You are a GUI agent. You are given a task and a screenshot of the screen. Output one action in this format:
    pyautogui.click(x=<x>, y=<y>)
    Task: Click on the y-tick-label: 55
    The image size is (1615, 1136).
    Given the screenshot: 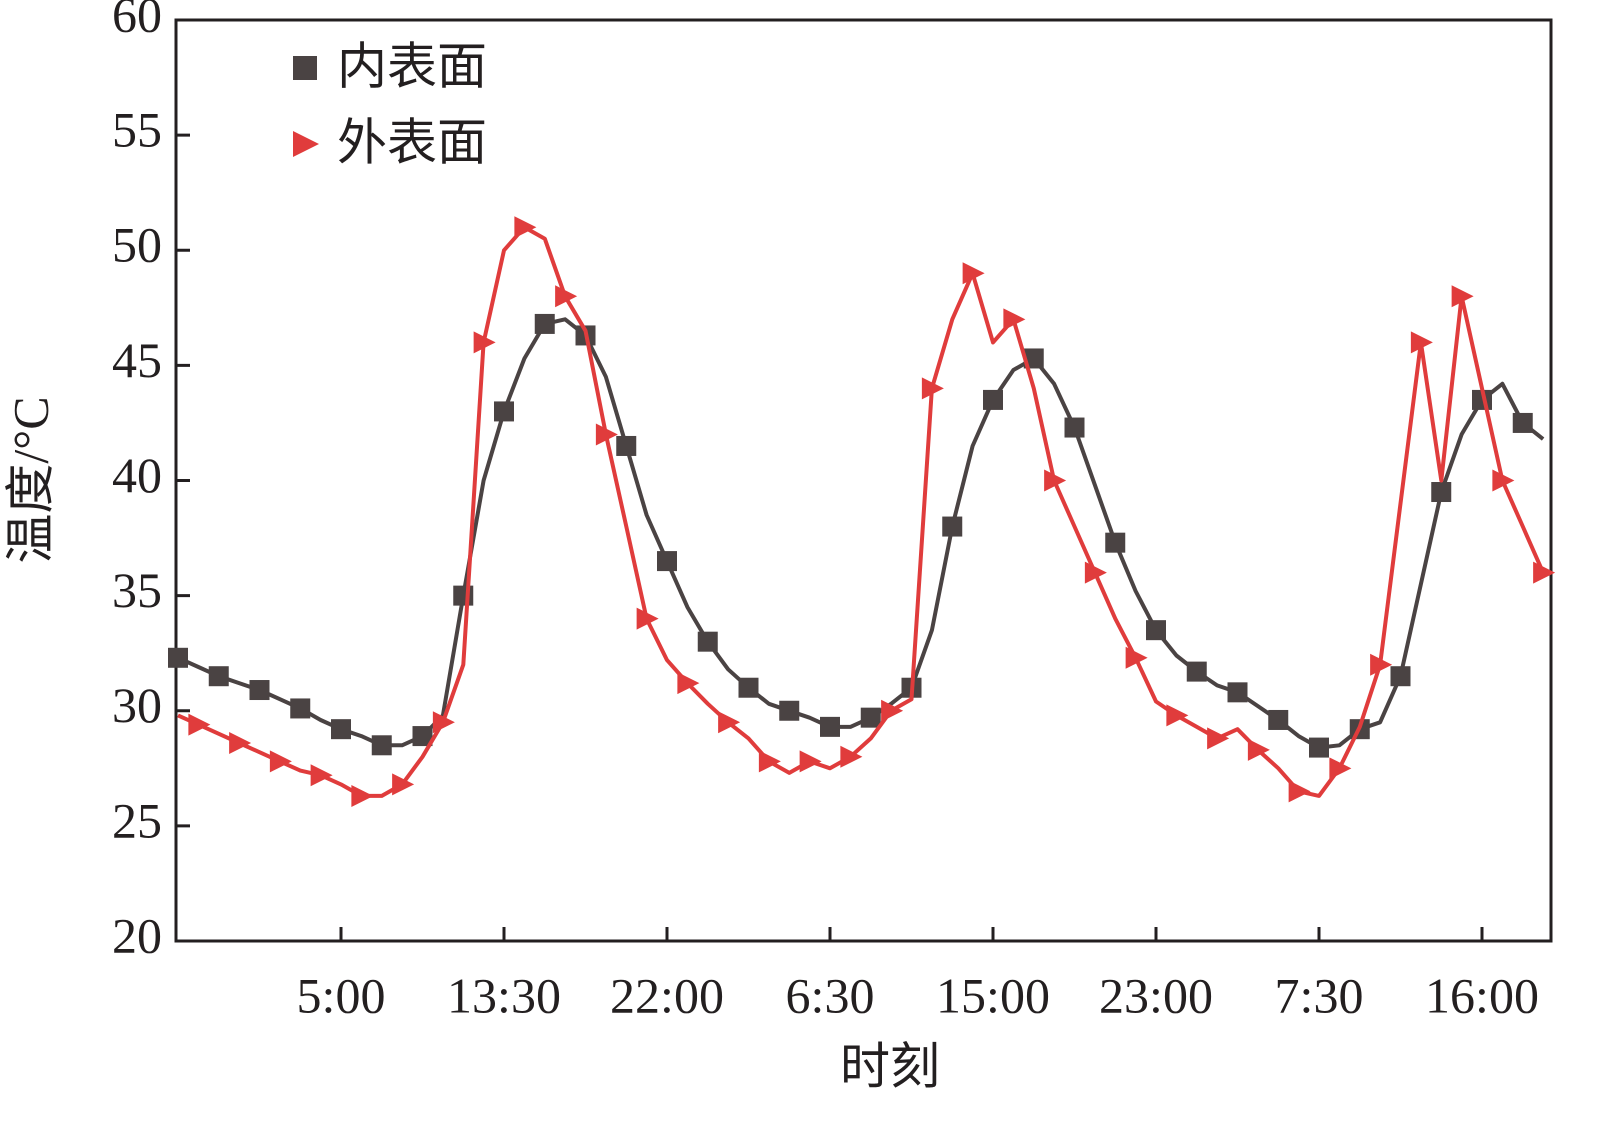 What is the action you would take?
    pyautogui.click(x=137, y=130)
    